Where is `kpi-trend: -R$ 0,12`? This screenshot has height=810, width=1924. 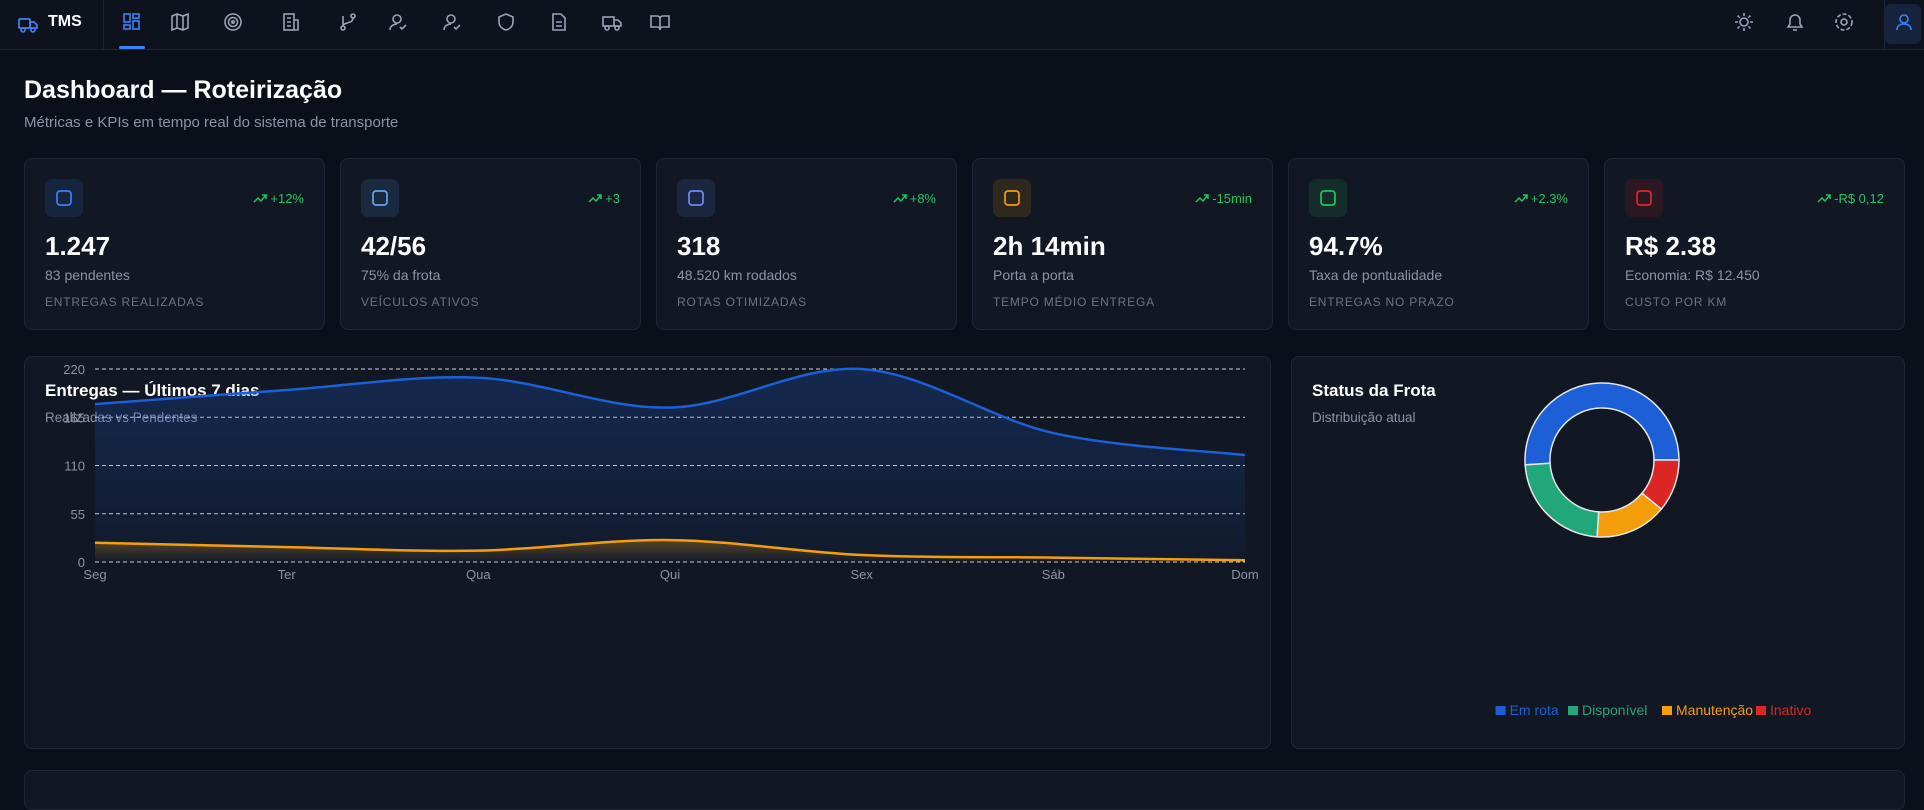
kpi-trend: -R$ 0,12 is located at coordinates (1850, 198).